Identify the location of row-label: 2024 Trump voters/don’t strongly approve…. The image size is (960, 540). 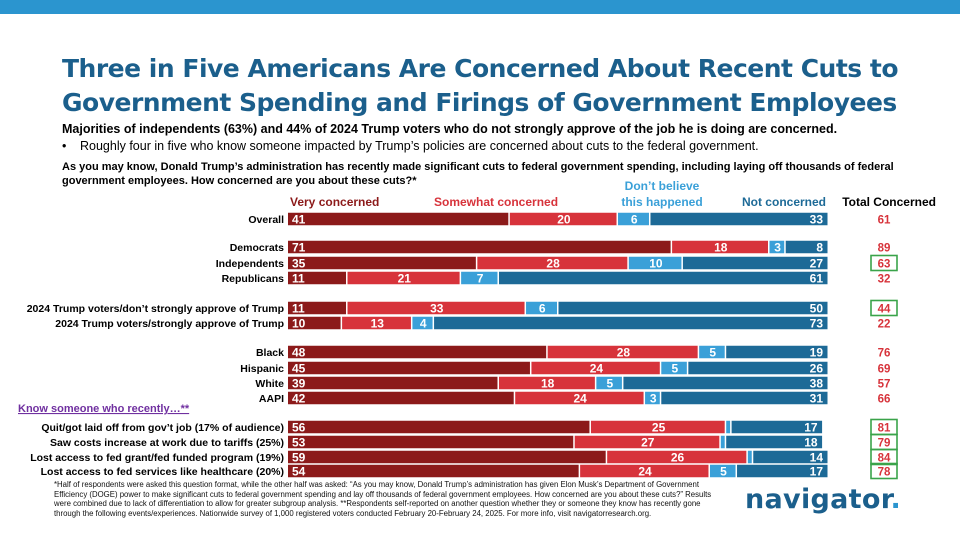
(155, 309).